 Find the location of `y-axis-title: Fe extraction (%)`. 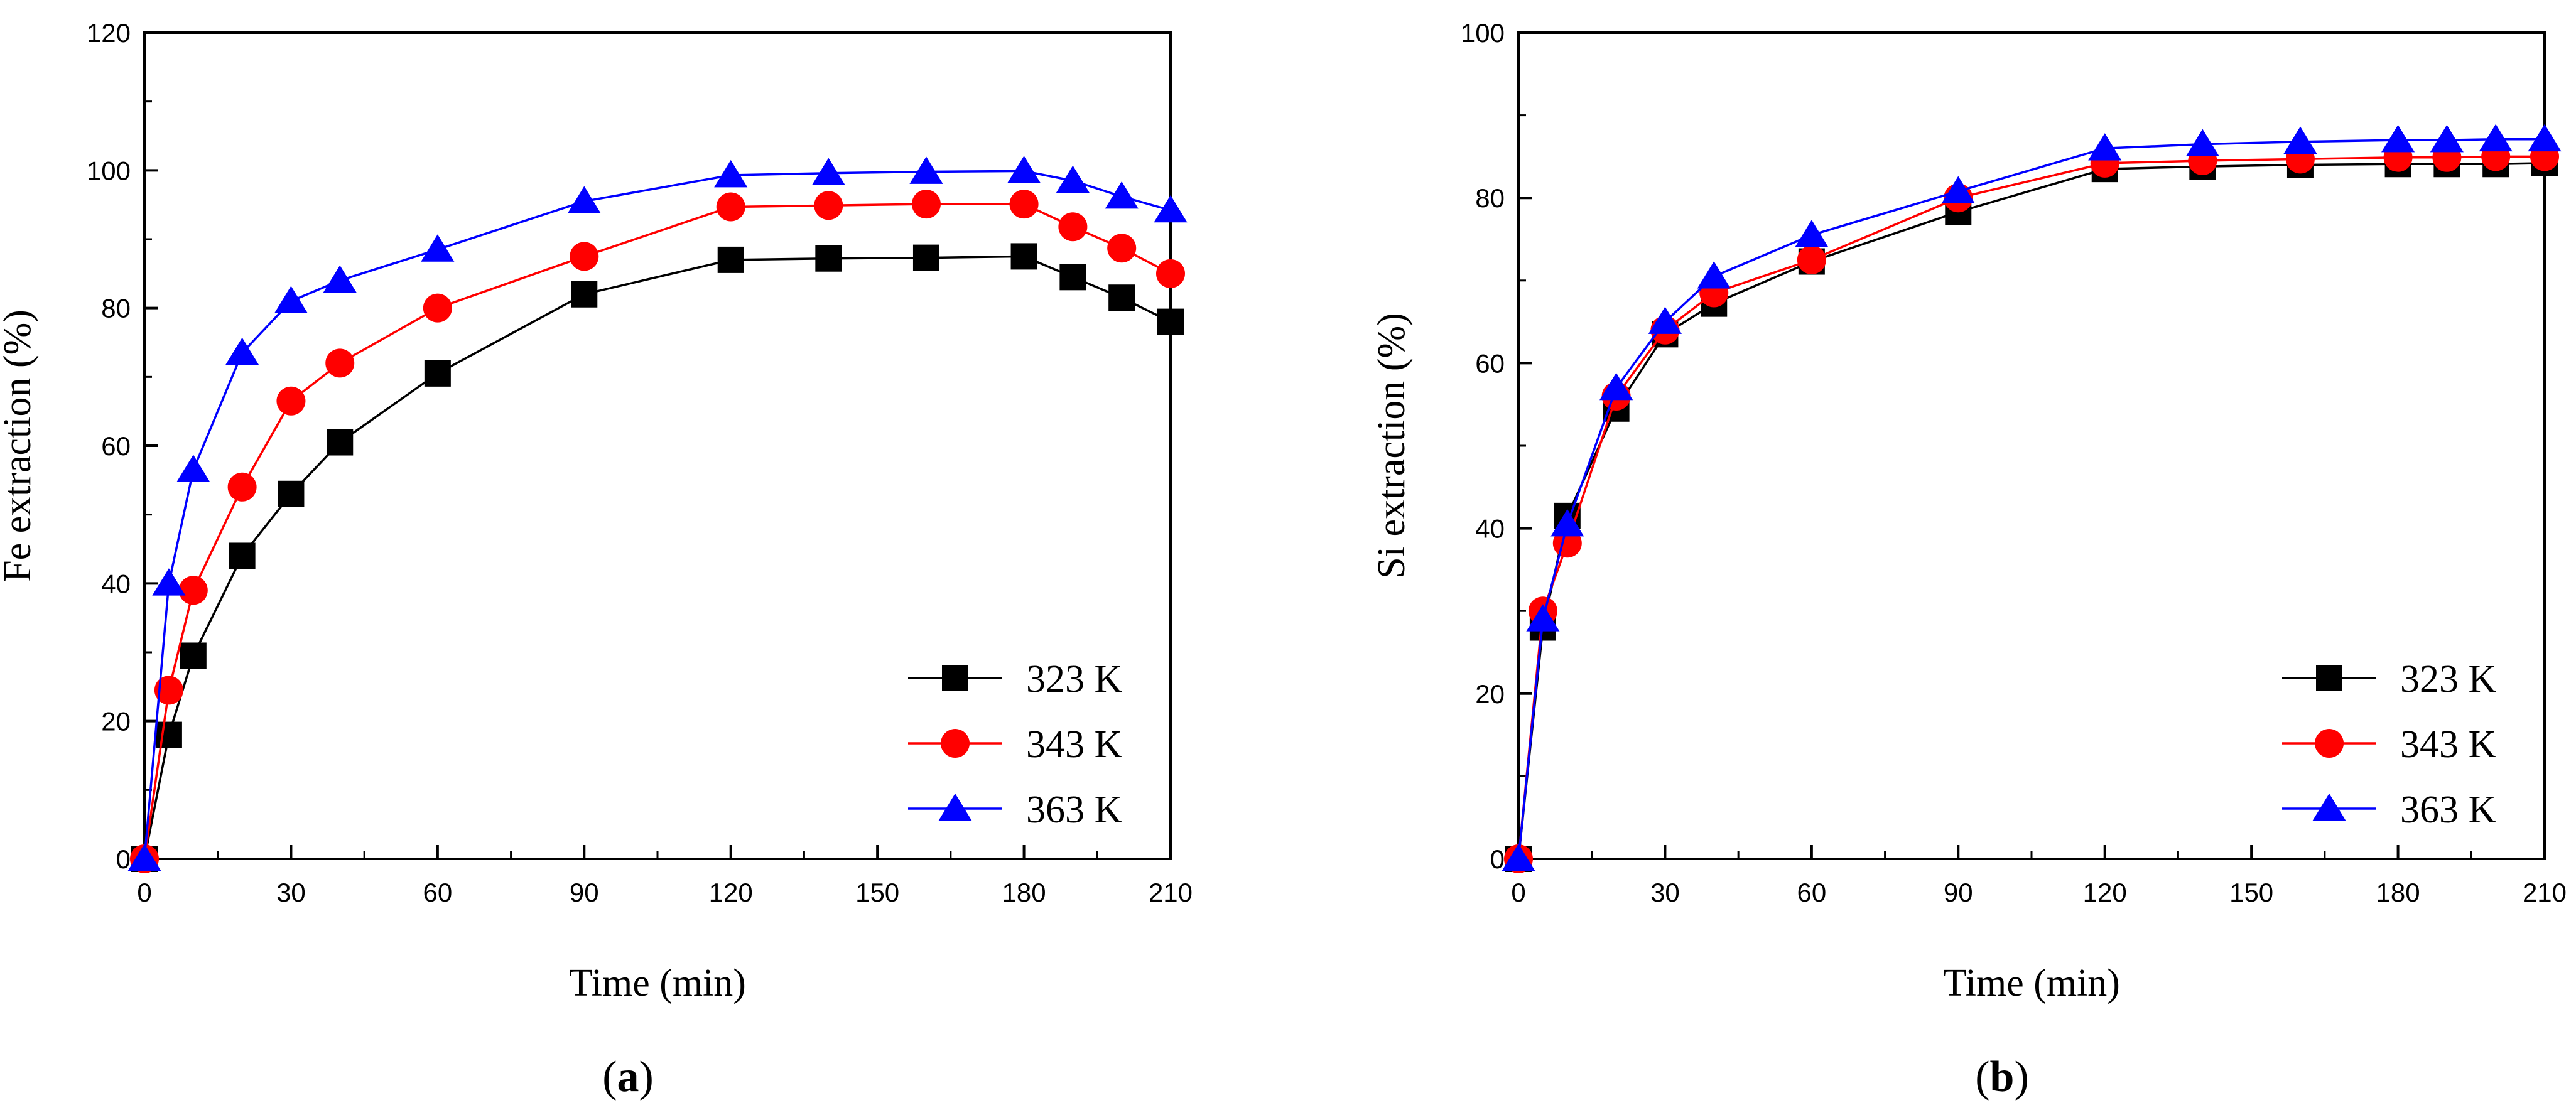

y-axis-title: Fe extraction (%) is located at coordinates (19, 446).